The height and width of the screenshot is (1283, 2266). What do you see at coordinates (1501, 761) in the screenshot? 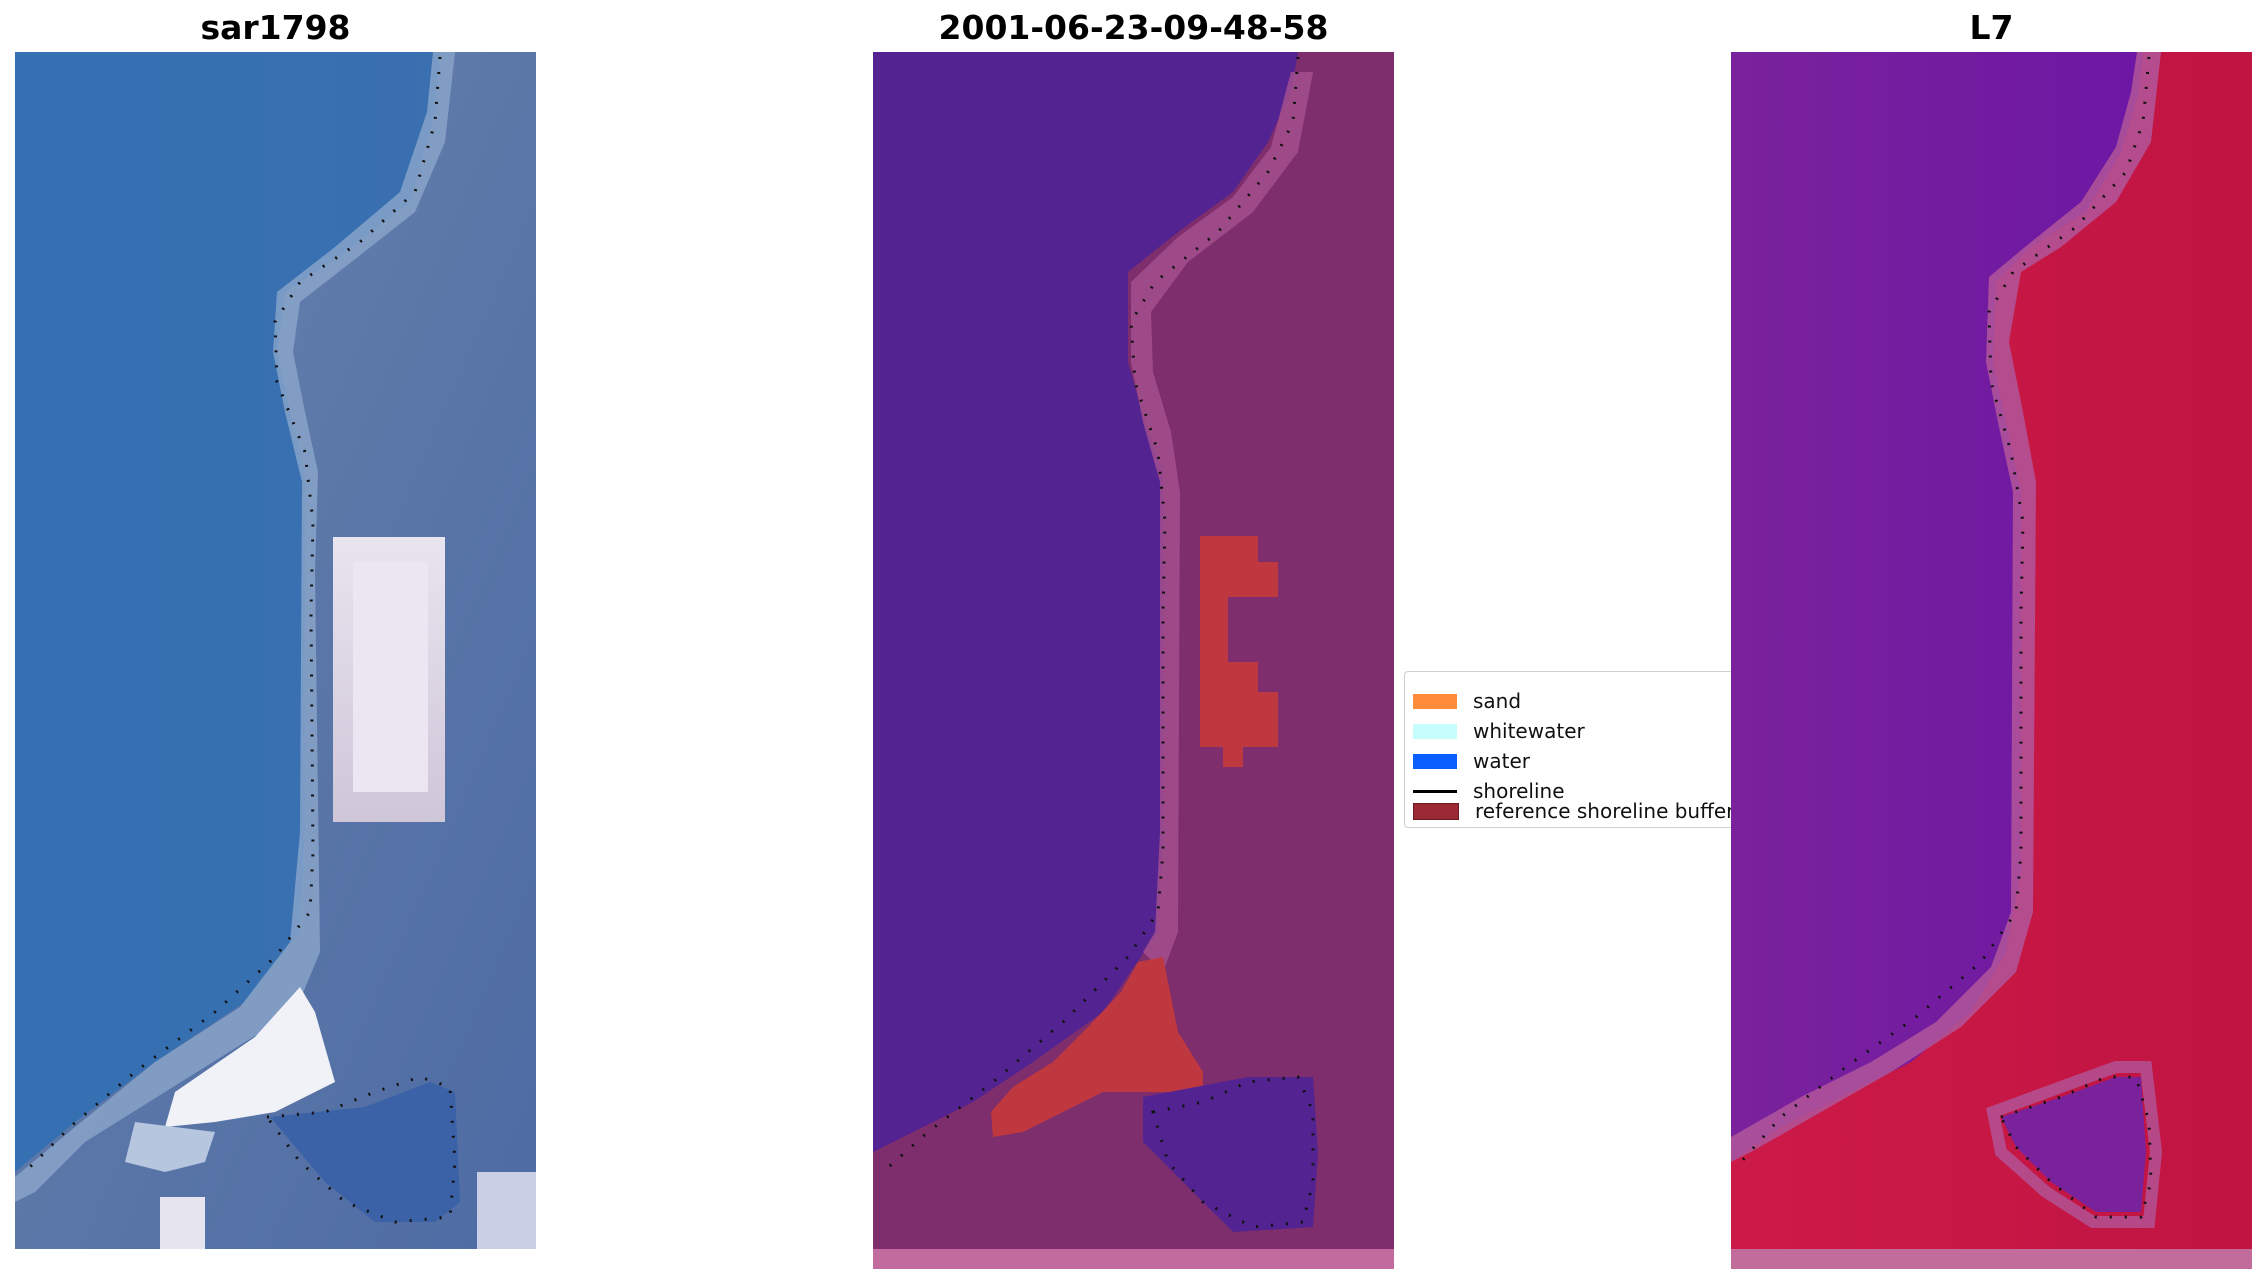
I see `legend-label-water: water` at bounding box center [1501, 761].